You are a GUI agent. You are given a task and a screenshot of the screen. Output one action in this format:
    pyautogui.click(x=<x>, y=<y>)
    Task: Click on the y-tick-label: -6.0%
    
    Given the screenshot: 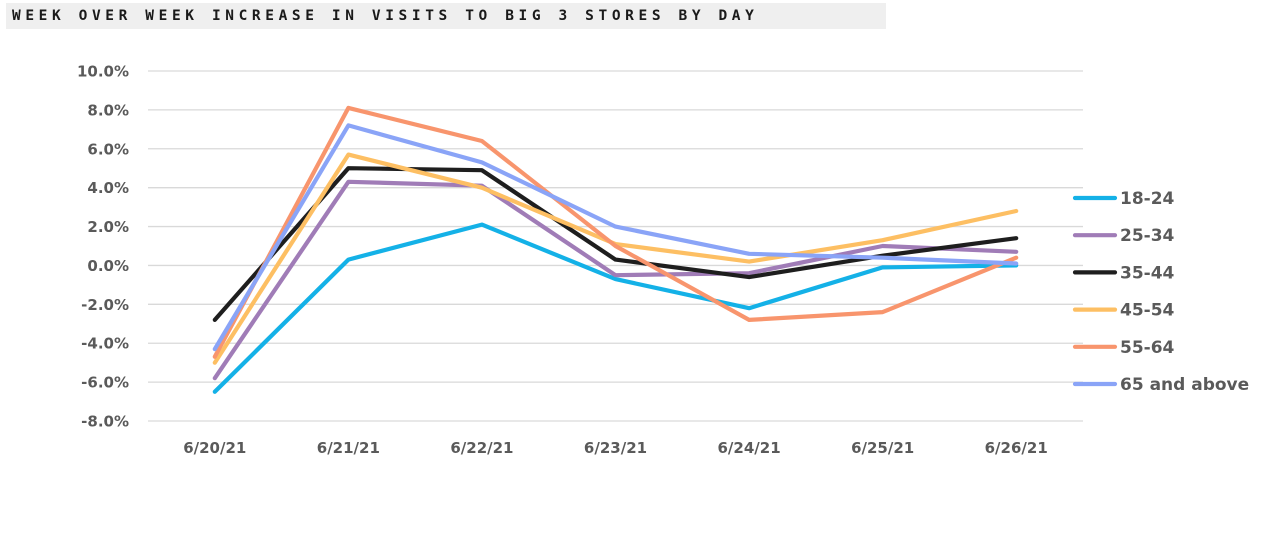 What is the action you would take?
    pyautogui.click(x=105, y=383)
    